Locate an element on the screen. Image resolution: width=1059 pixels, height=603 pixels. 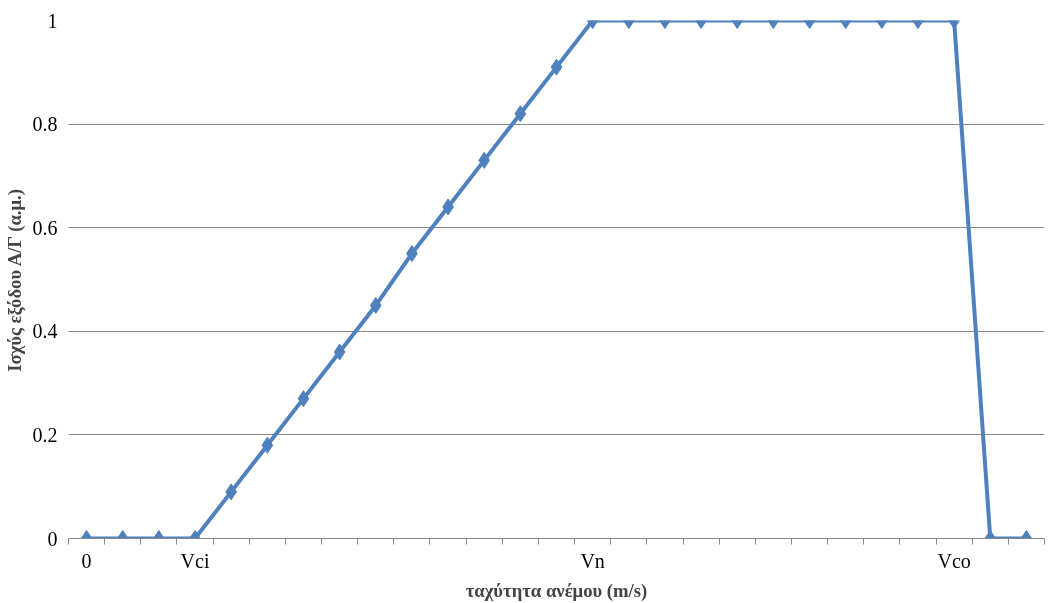
y-tick-label: 1 is located at coordinates (52, 20).